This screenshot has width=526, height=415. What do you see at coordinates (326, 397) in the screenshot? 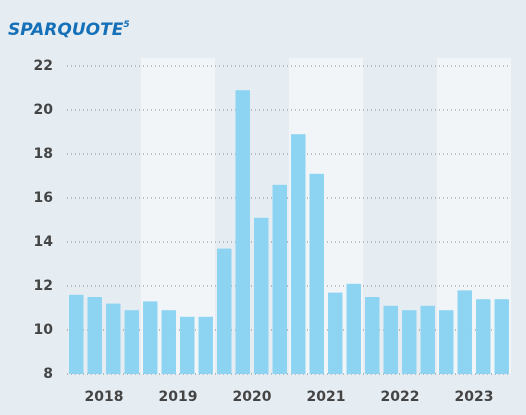
I see `x-tick-label: 2021` at bounding box center [326, 397].